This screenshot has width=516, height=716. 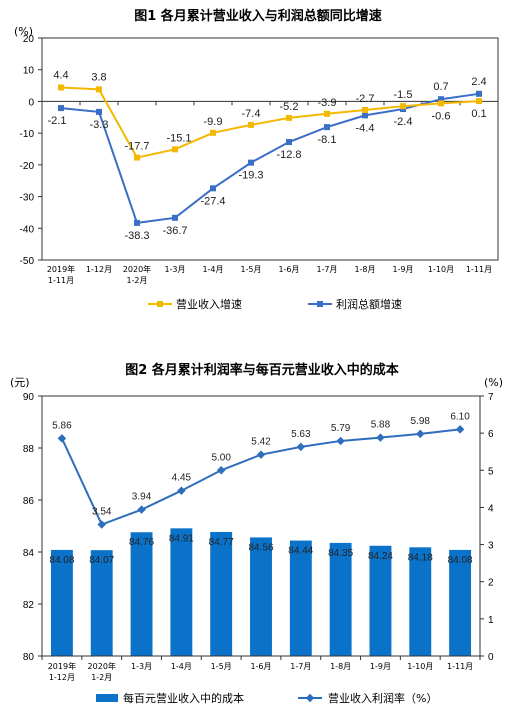 What do you see at coordinates (364, 269) in the screenshot?
I see `chart1-x-tick-label: 1-8月` at bounding box center [364, 269].